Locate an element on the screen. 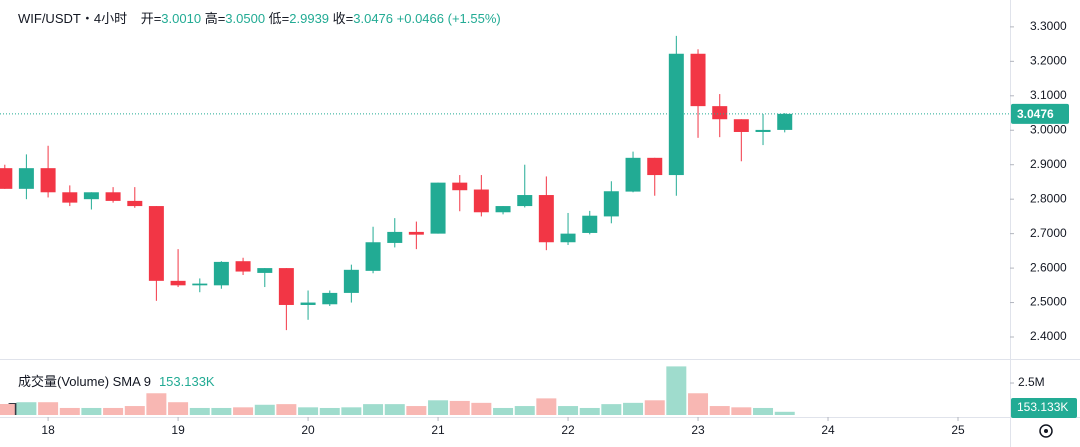 The width and height of the screenshot is (1080, 447). y-tick-label: 2.4000 is located at coordinates (1048, 336).